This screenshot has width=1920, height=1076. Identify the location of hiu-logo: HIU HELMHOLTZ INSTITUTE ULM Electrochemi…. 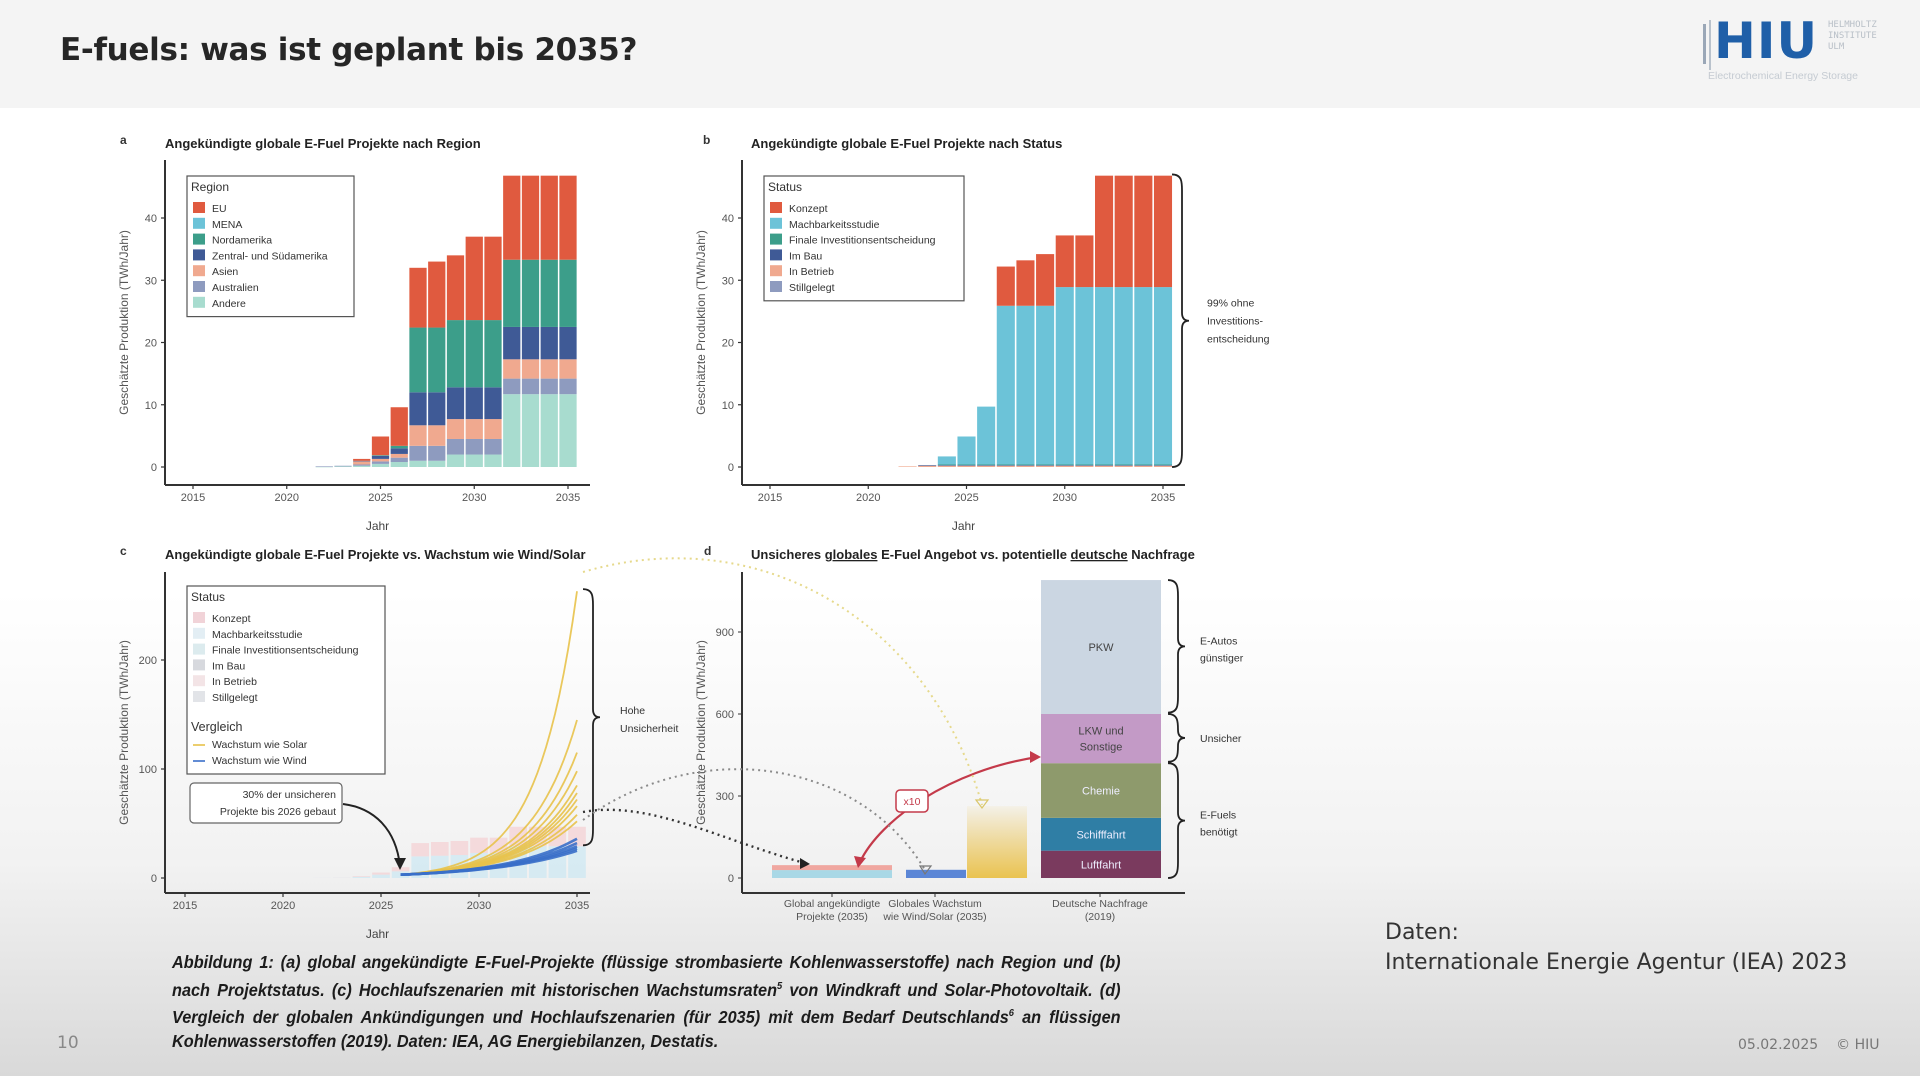
(1800, 49).